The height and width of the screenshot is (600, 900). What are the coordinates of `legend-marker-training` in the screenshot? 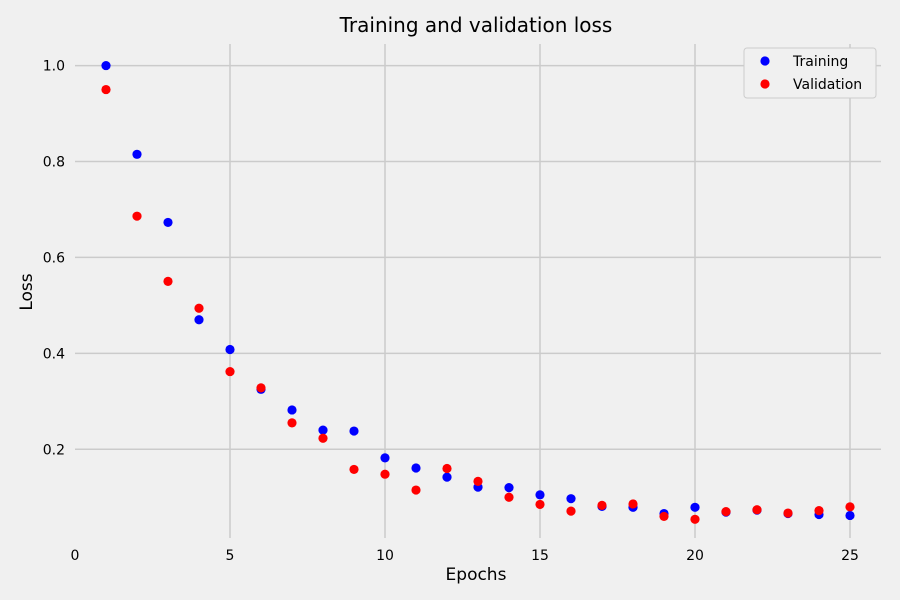 It's located at (765, 61).